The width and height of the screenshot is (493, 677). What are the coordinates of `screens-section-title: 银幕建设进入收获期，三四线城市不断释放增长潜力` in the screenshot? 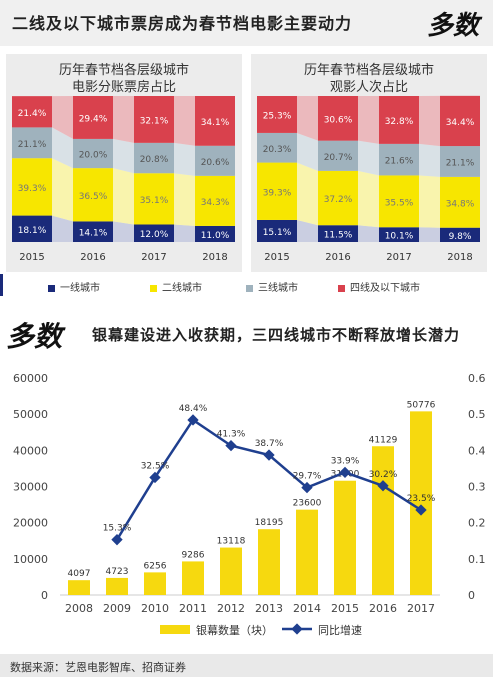 It's located at (276, 335).